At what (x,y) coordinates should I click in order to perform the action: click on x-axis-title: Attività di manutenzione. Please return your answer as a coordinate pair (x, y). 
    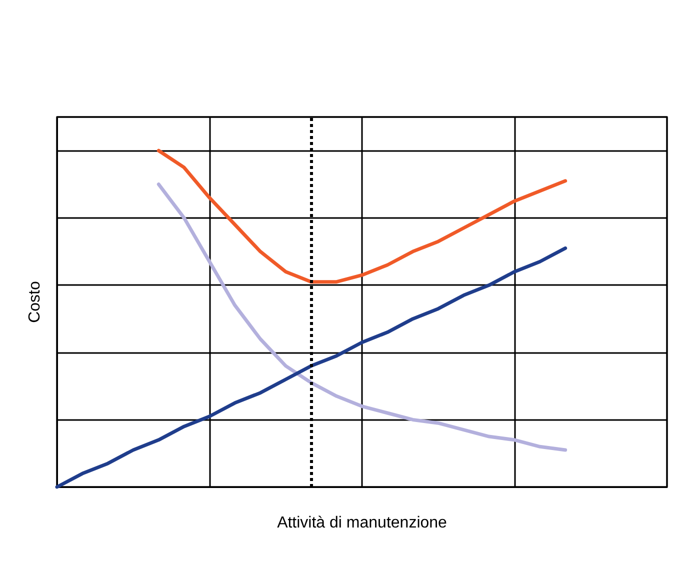
    Looking at the image, I should click on (362, 523).